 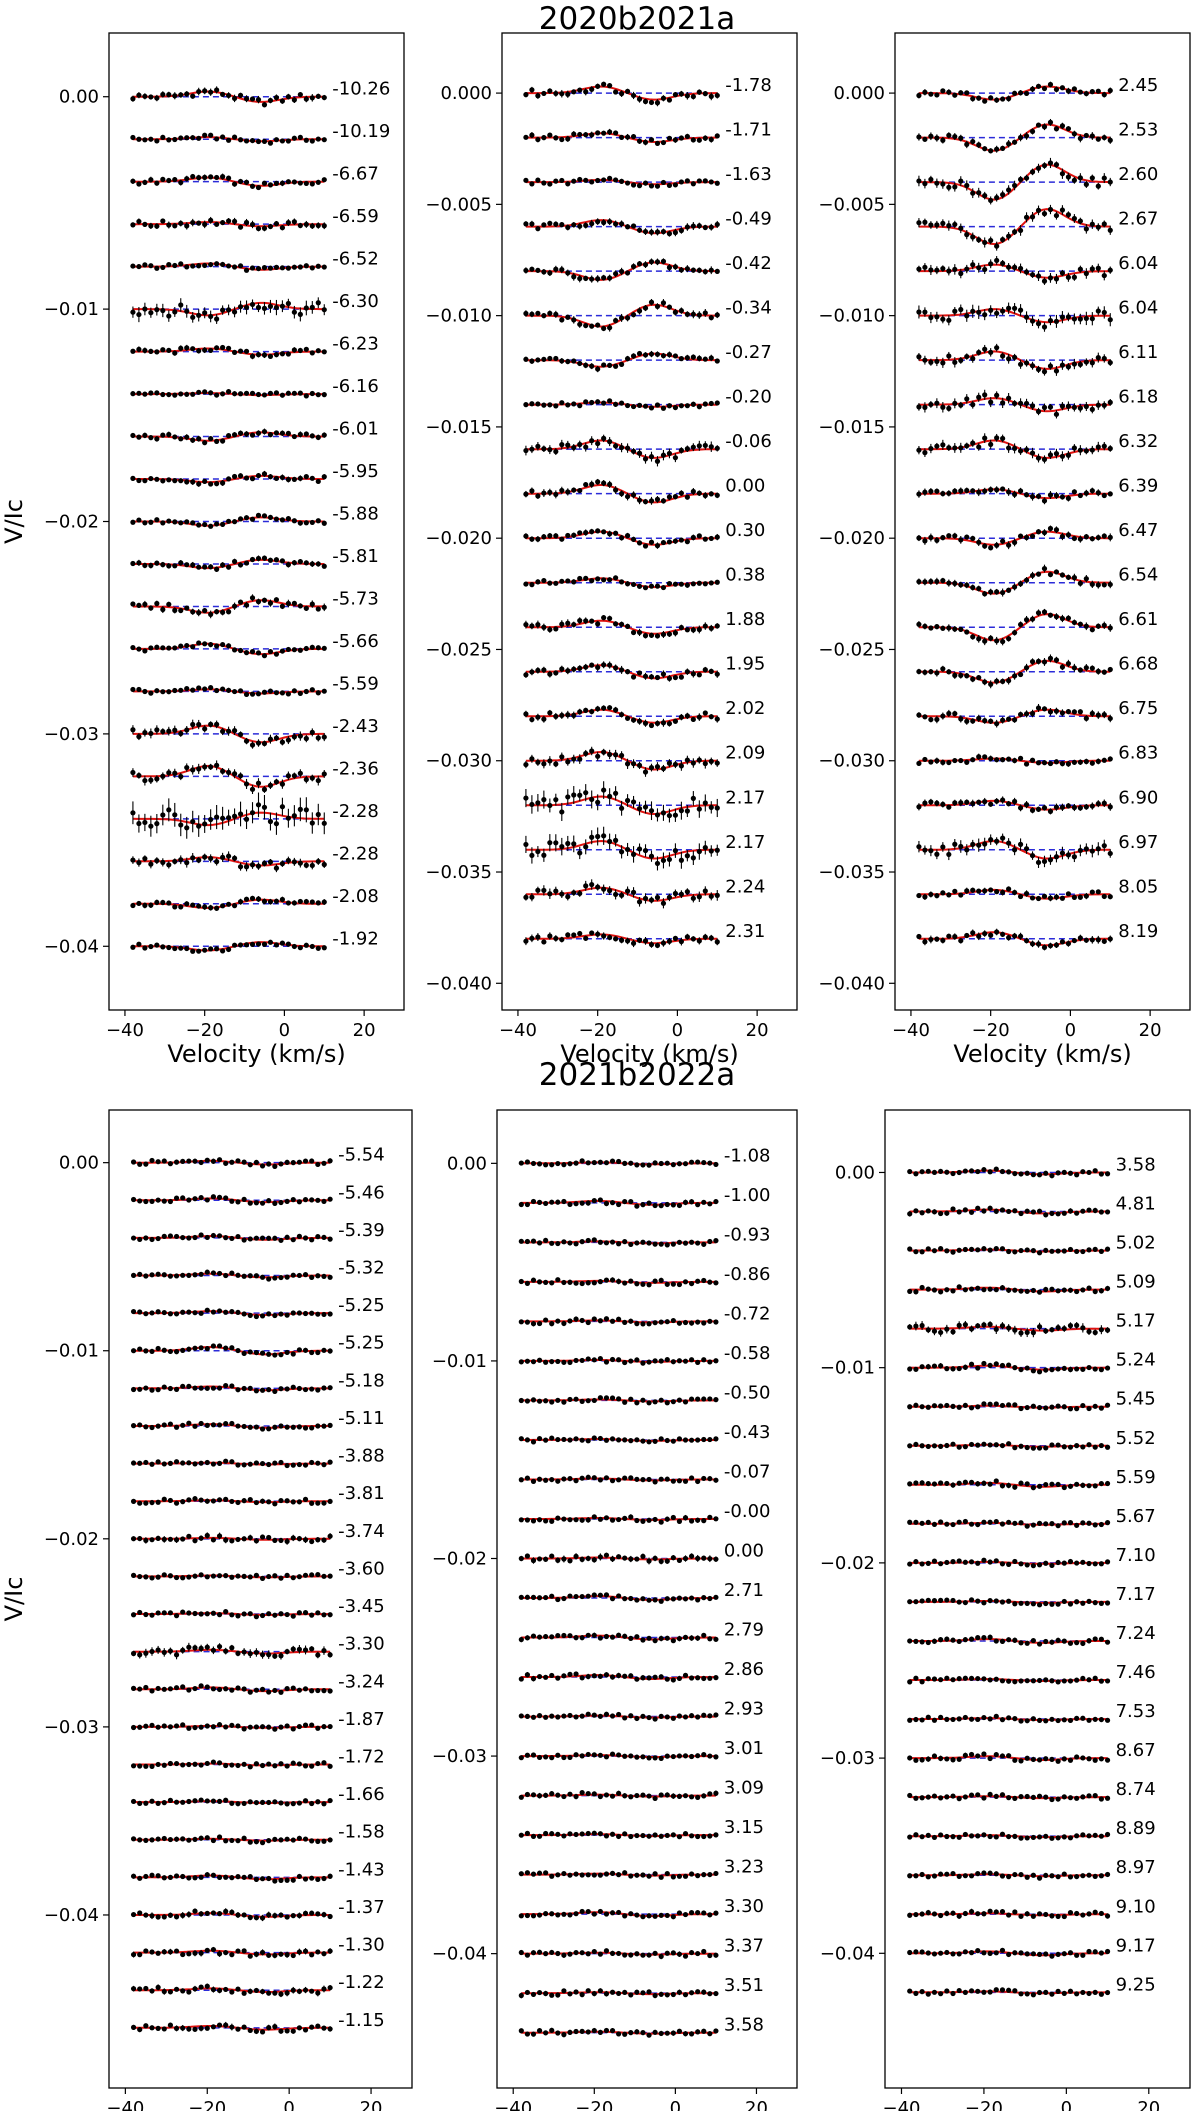 What do you see at coordinates (458, 761) in the screenshot?
I see `y-tick-label: −0.030` at bounding box center [458, 761].